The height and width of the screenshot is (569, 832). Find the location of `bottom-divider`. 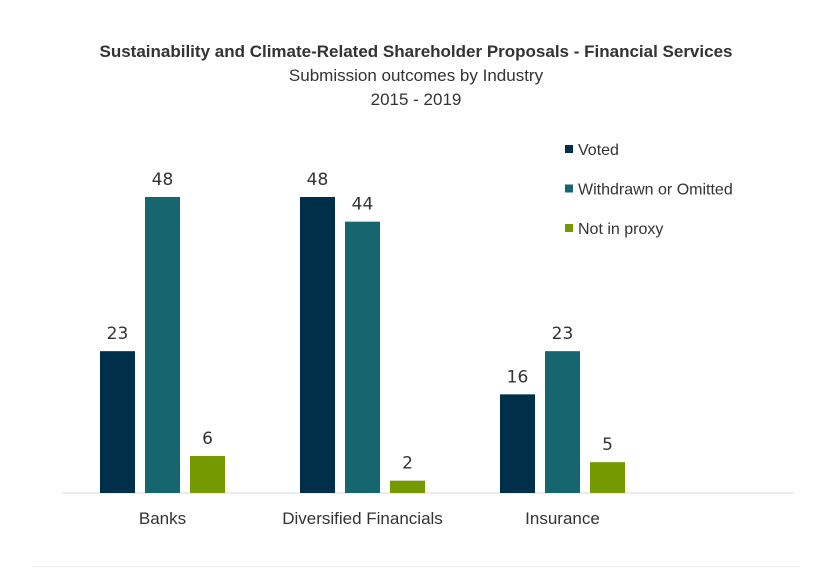

bottom-divider is located at coordinates (416, 566).